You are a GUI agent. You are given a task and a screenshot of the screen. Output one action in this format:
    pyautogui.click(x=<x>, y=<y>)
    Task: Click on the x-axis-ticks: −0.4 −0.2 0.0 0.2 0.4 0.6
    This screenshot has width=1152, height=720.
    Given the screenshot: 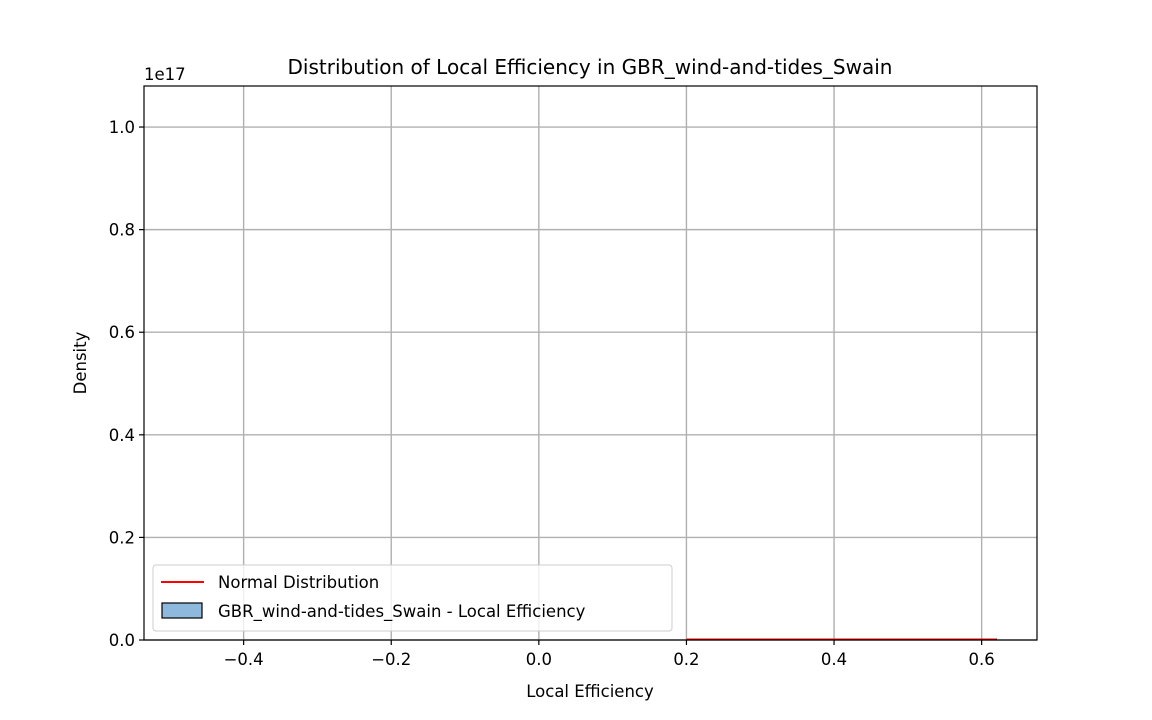 What is the action you would take?
    pyautogui.click(x=609, y=654)
    